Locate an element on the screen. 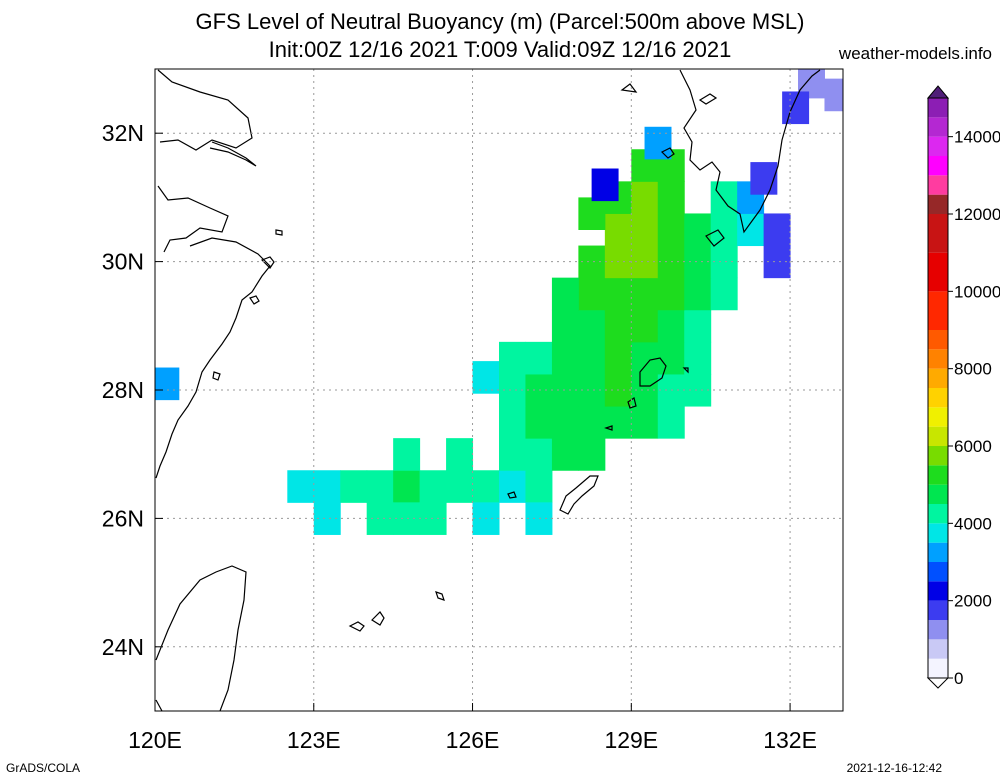 The height and width of the screenshot is (779, 1000). colorbar: 0 2000 4000 6000 8000 10000 12000 14000 is located at coordinates (963, 387).